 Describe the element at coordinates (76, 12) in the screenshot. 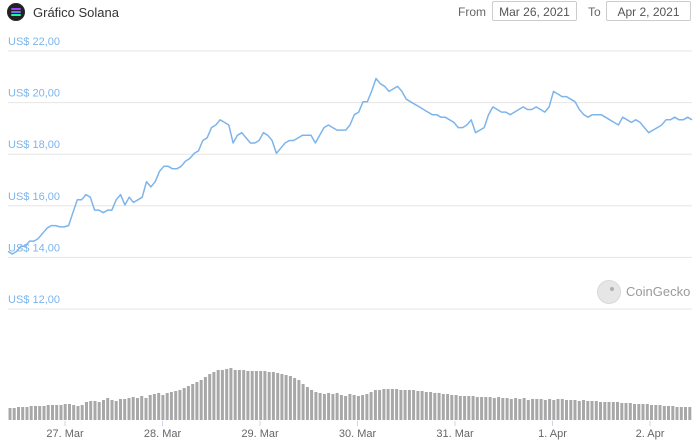

I see `chart-title: Gráfico Solana` at that location.